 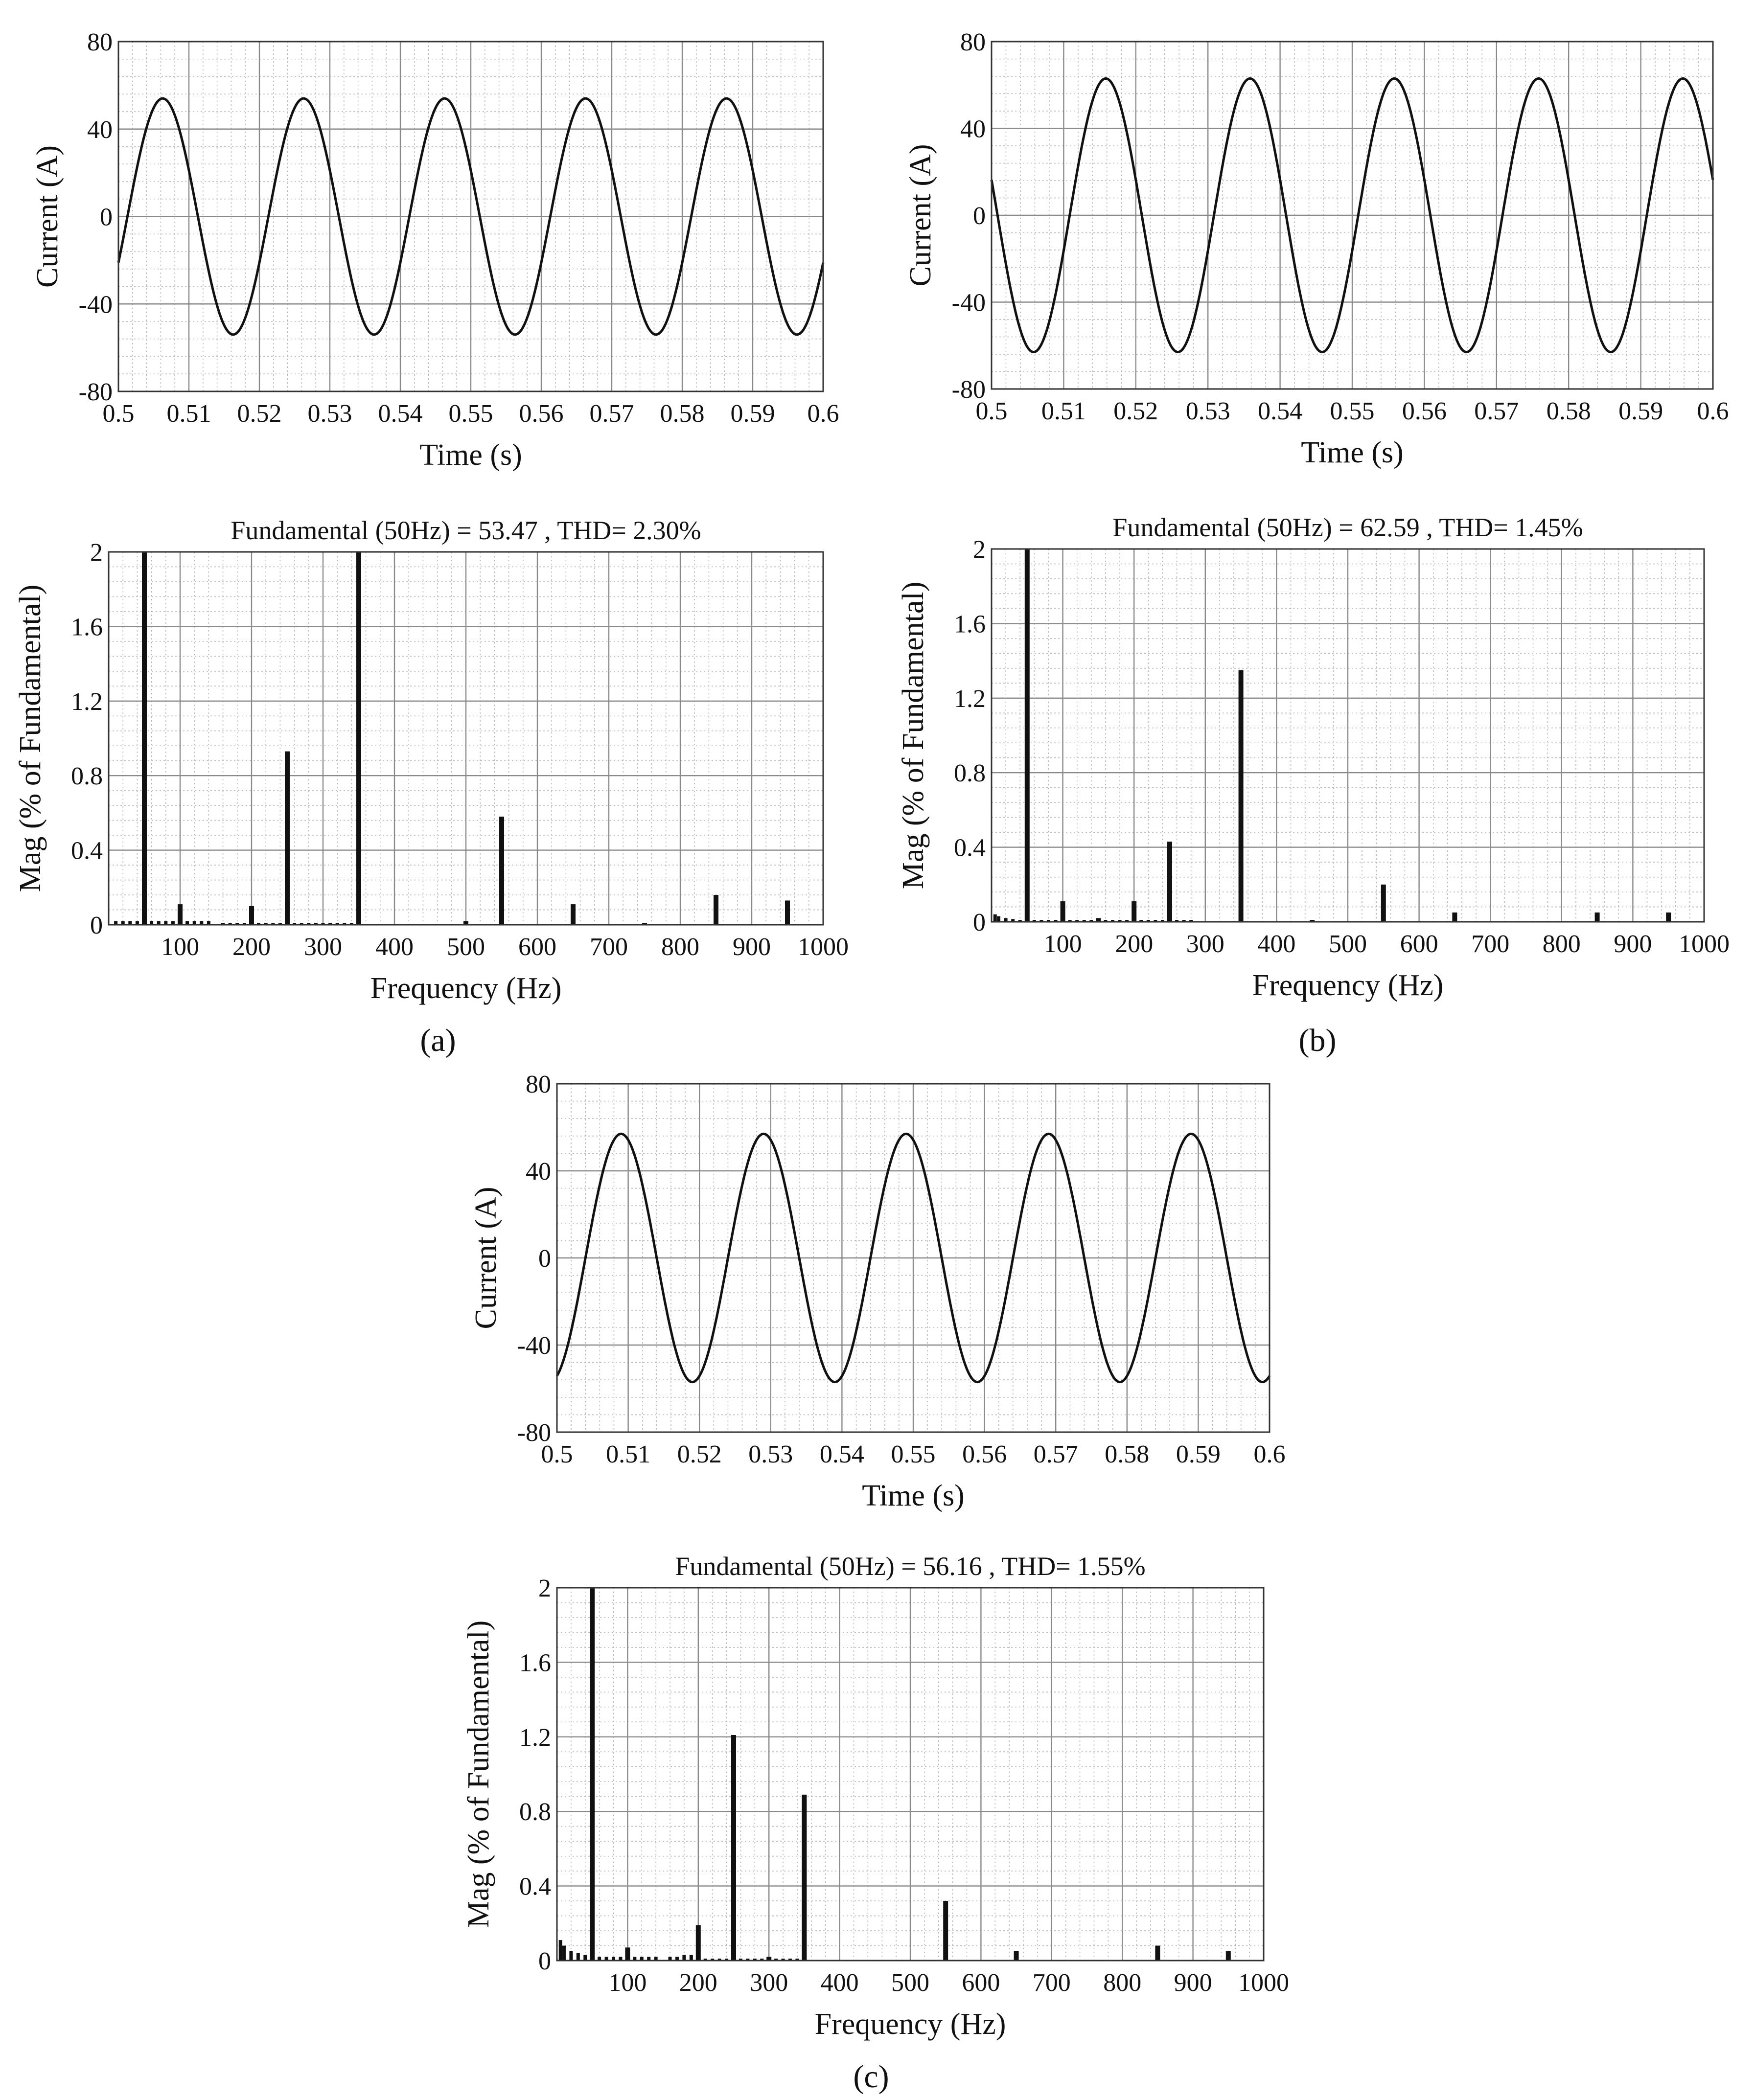 What do you see at coordinates (537, 947) in the screenshot?
I see `x-tick-label: 600` at bounding box center [537, 947].